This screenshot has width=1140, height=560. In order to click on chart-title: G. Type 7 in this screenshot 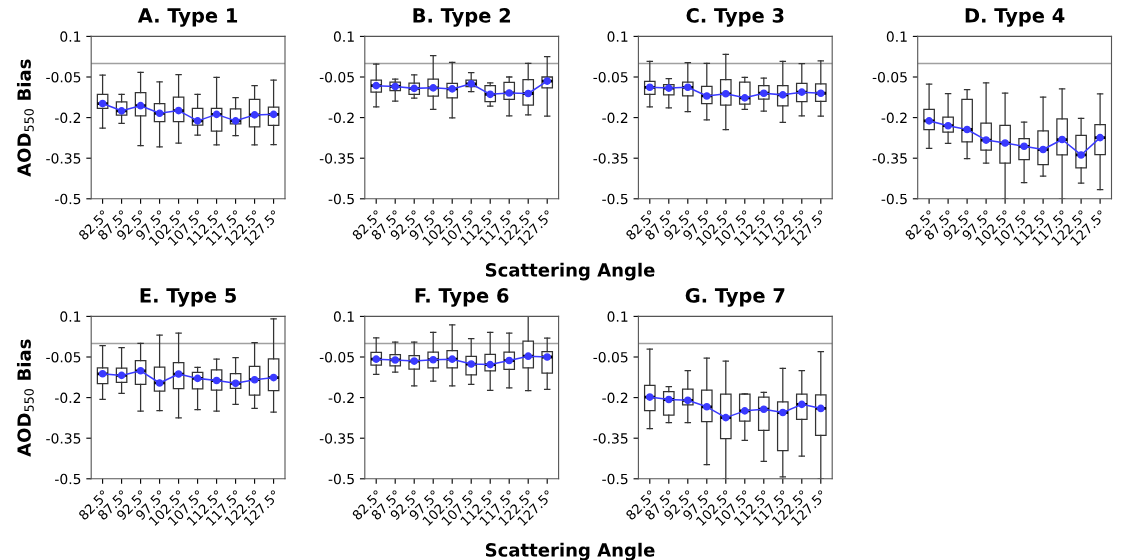, I will do `click(735, 297)`.